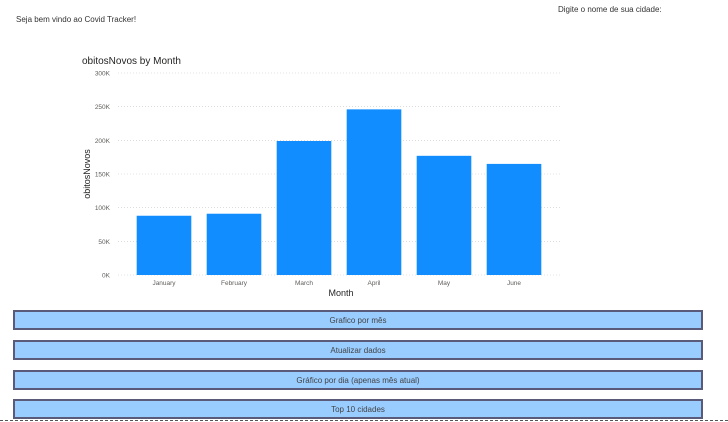 This screenshot has width=728, height=422. I want to click on y-tick-label: 250K, so click(103, 107).